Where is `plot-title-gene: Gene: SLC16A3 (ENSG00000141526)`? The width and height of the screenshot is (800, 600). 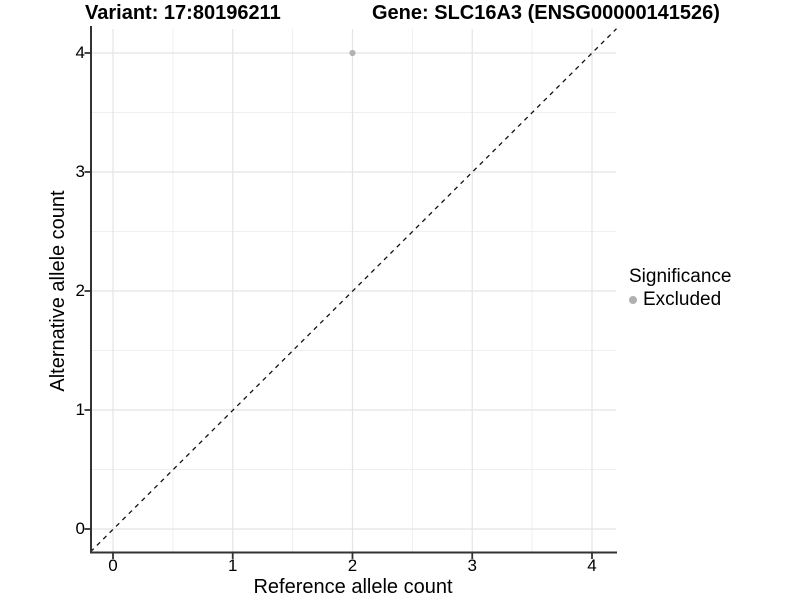 plot-title-gene: Gene: SLC16A3 (ENSG00000141526) is located at coordinates (546, 13).